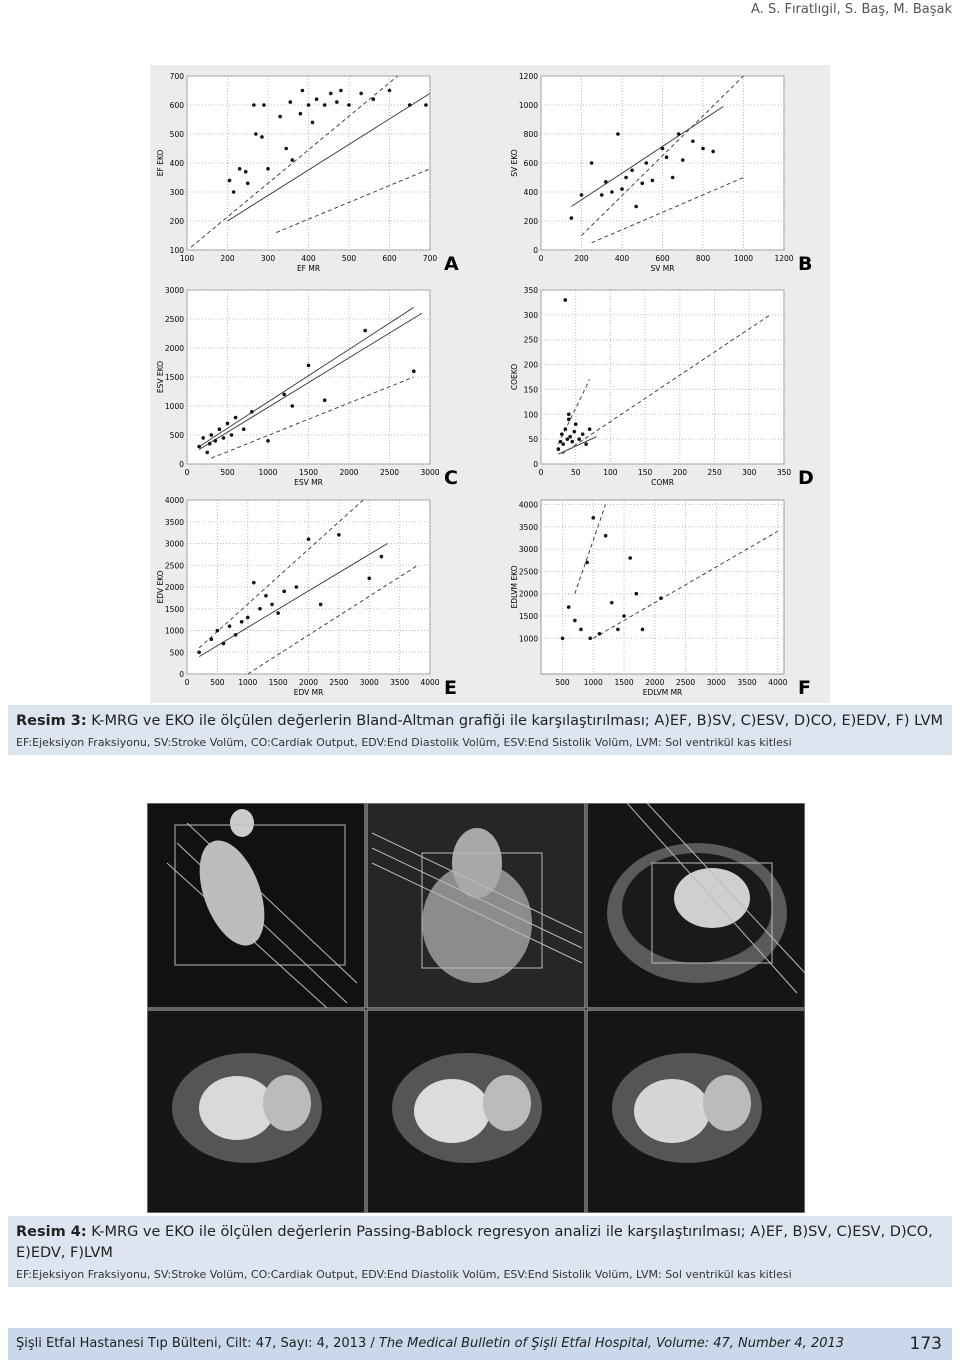 The height and width of the screenshot is (1362, 960). What do you see at coordinates (177, 250) in the screenshot?
I see `y-tick-label: 100` at bounding box center [177, 250].